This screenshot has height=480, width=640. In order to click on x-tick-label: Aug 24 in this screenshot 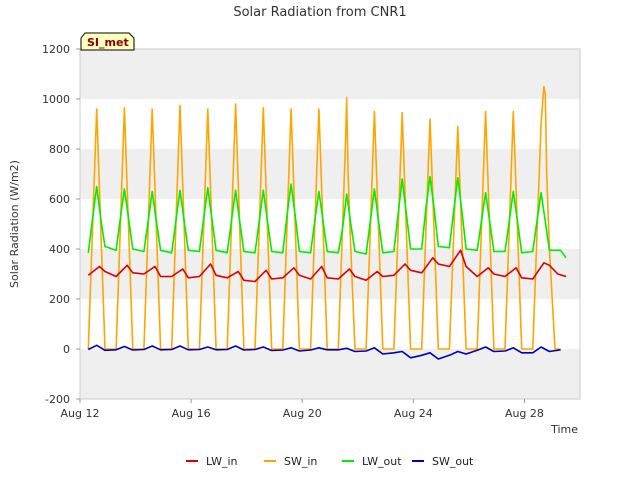, I will do `click(413, 413)`.